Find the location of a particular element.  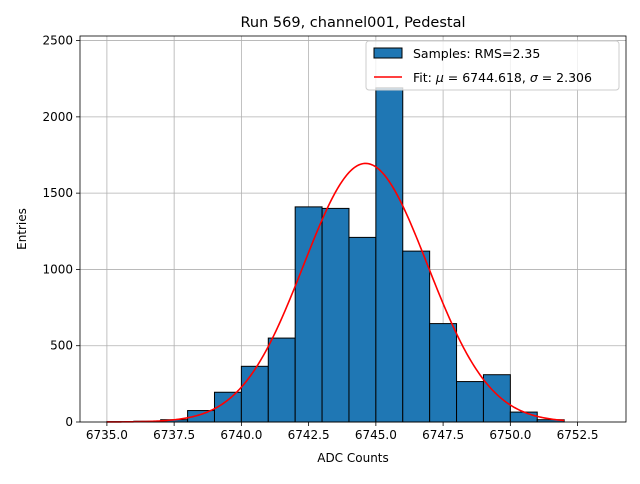

y-tick-label: 2500 is located at coordinates (57, 41).